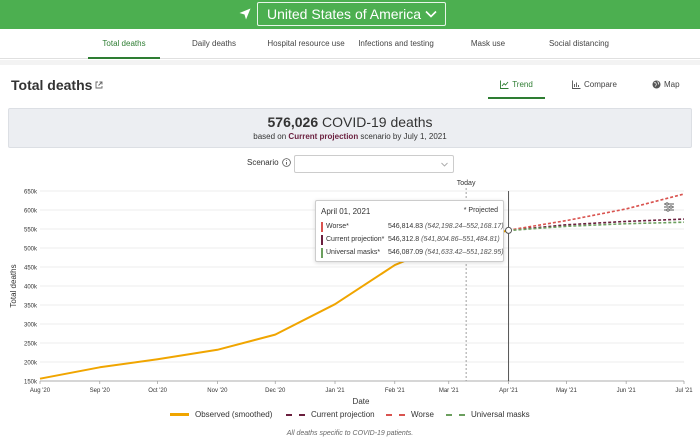 The image size is (700, 444). Describe the element at coordinates (410, 414) in the screenshot. I see `legend-item: Worse` at that location.